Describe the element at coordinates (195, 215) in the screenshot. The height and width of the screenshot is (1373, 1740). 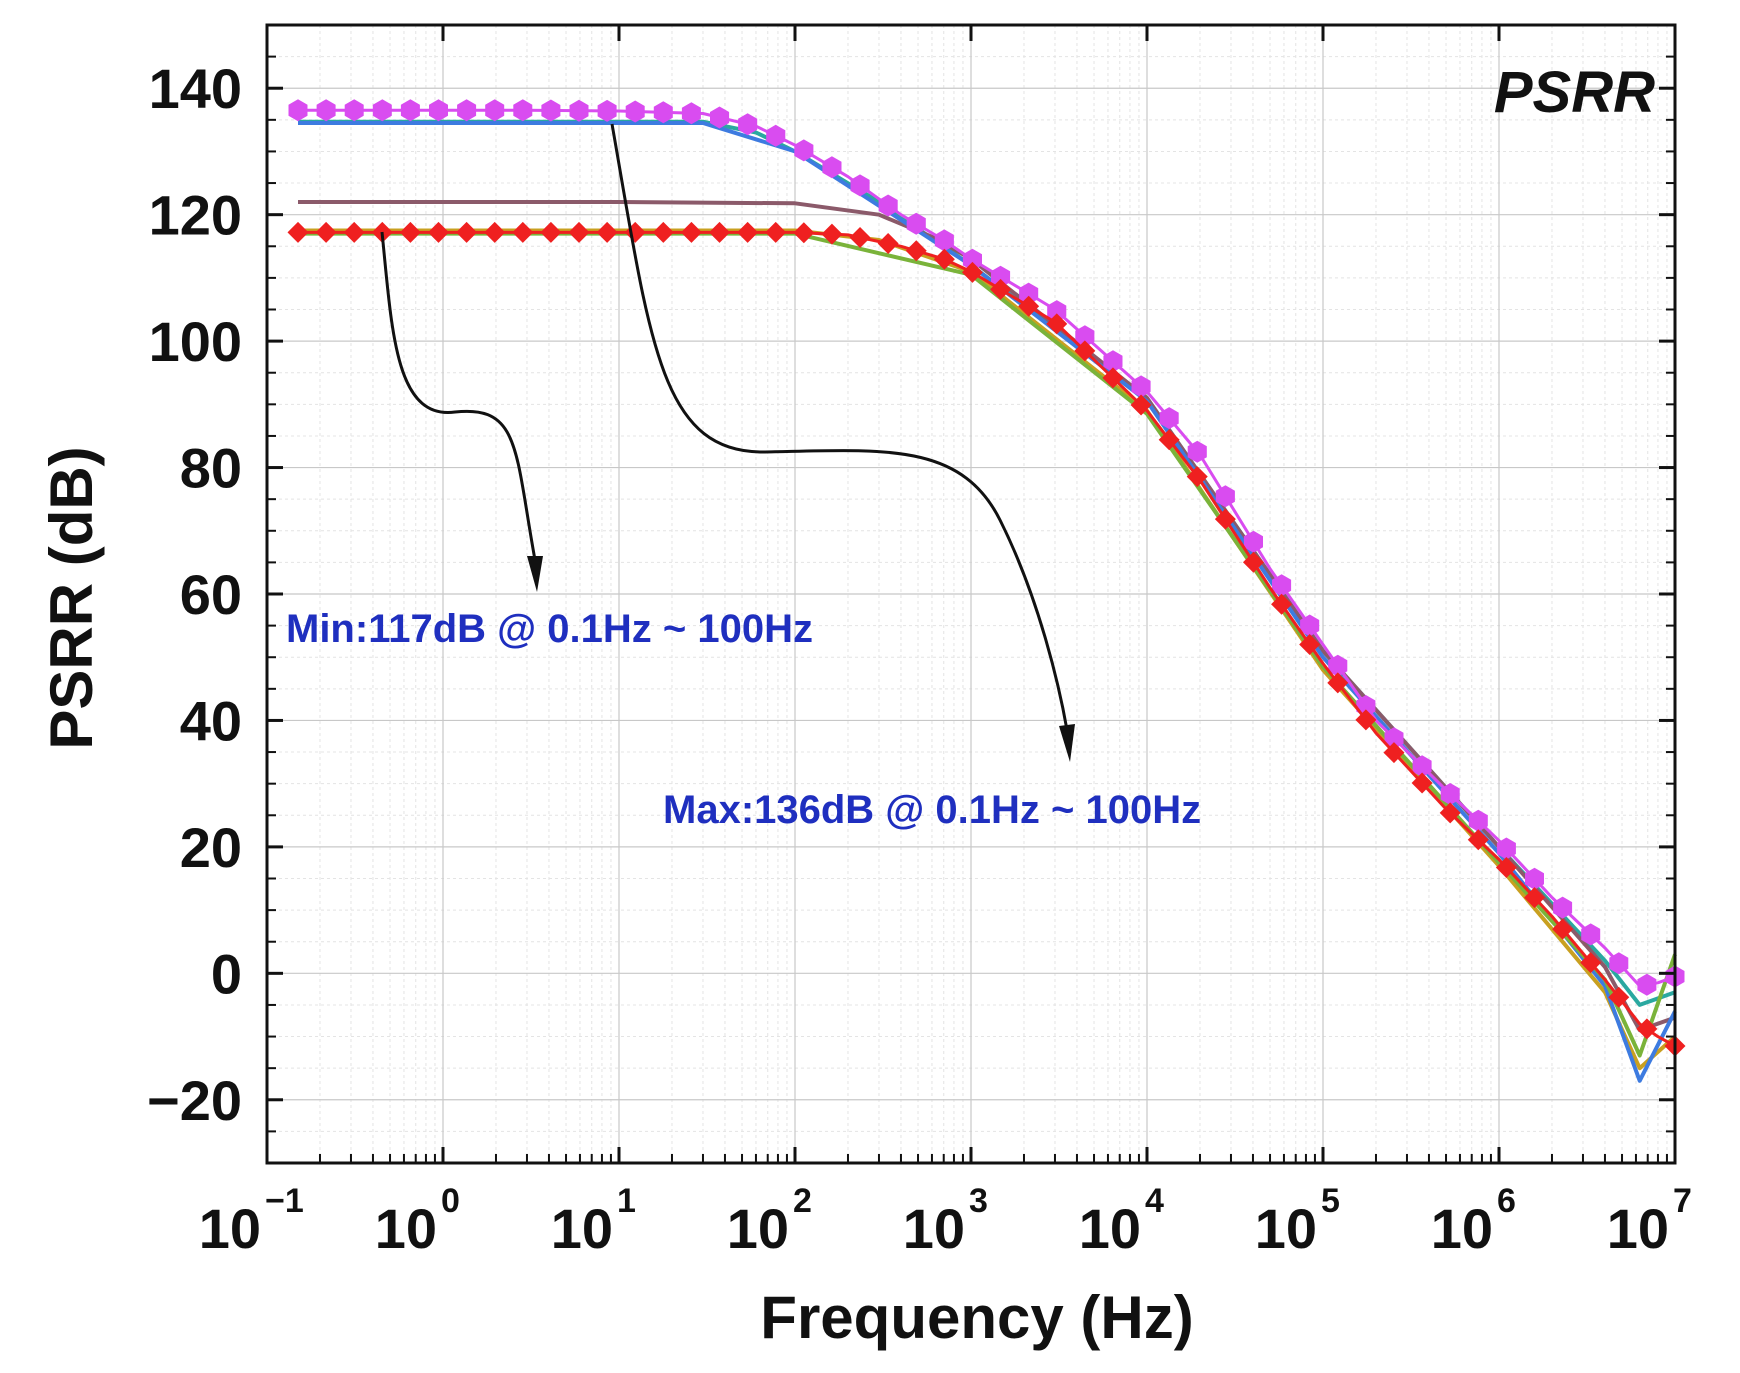
I see `y-tick-label: 120` at that location.